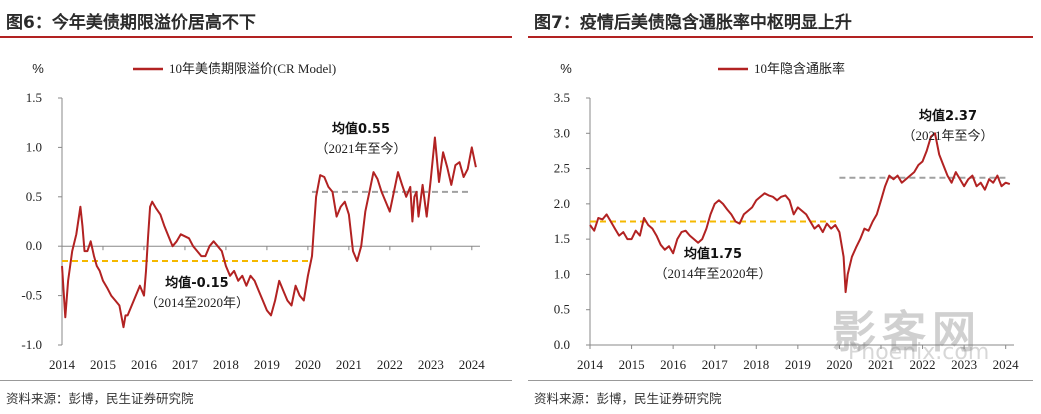 The width and height of the screenshot is (1041, 414). What do you see at coordinates (196, 283) in the screenshot?
I see `mean-annotation-past: 均值-0.15` at bounding box center [196, 283].